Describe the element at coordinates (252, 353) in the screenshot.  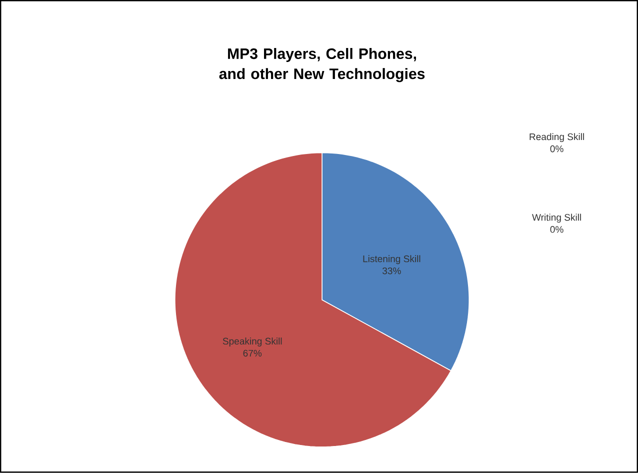
I see `data-label: 67%` at that location.